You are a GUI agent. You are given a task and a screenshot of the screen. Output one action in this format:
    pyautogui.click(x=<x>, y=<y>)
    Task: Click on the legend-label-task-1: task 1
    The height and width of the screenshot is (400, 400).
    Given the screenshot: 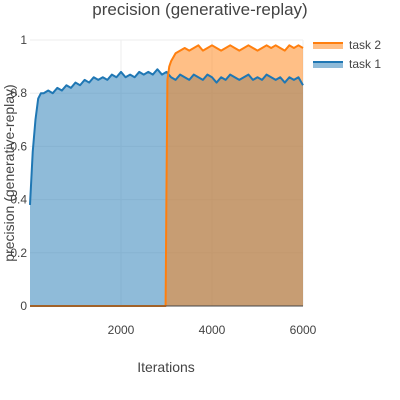 What is the action you would take?
    pyautogui.click(x=365, y=64)
    